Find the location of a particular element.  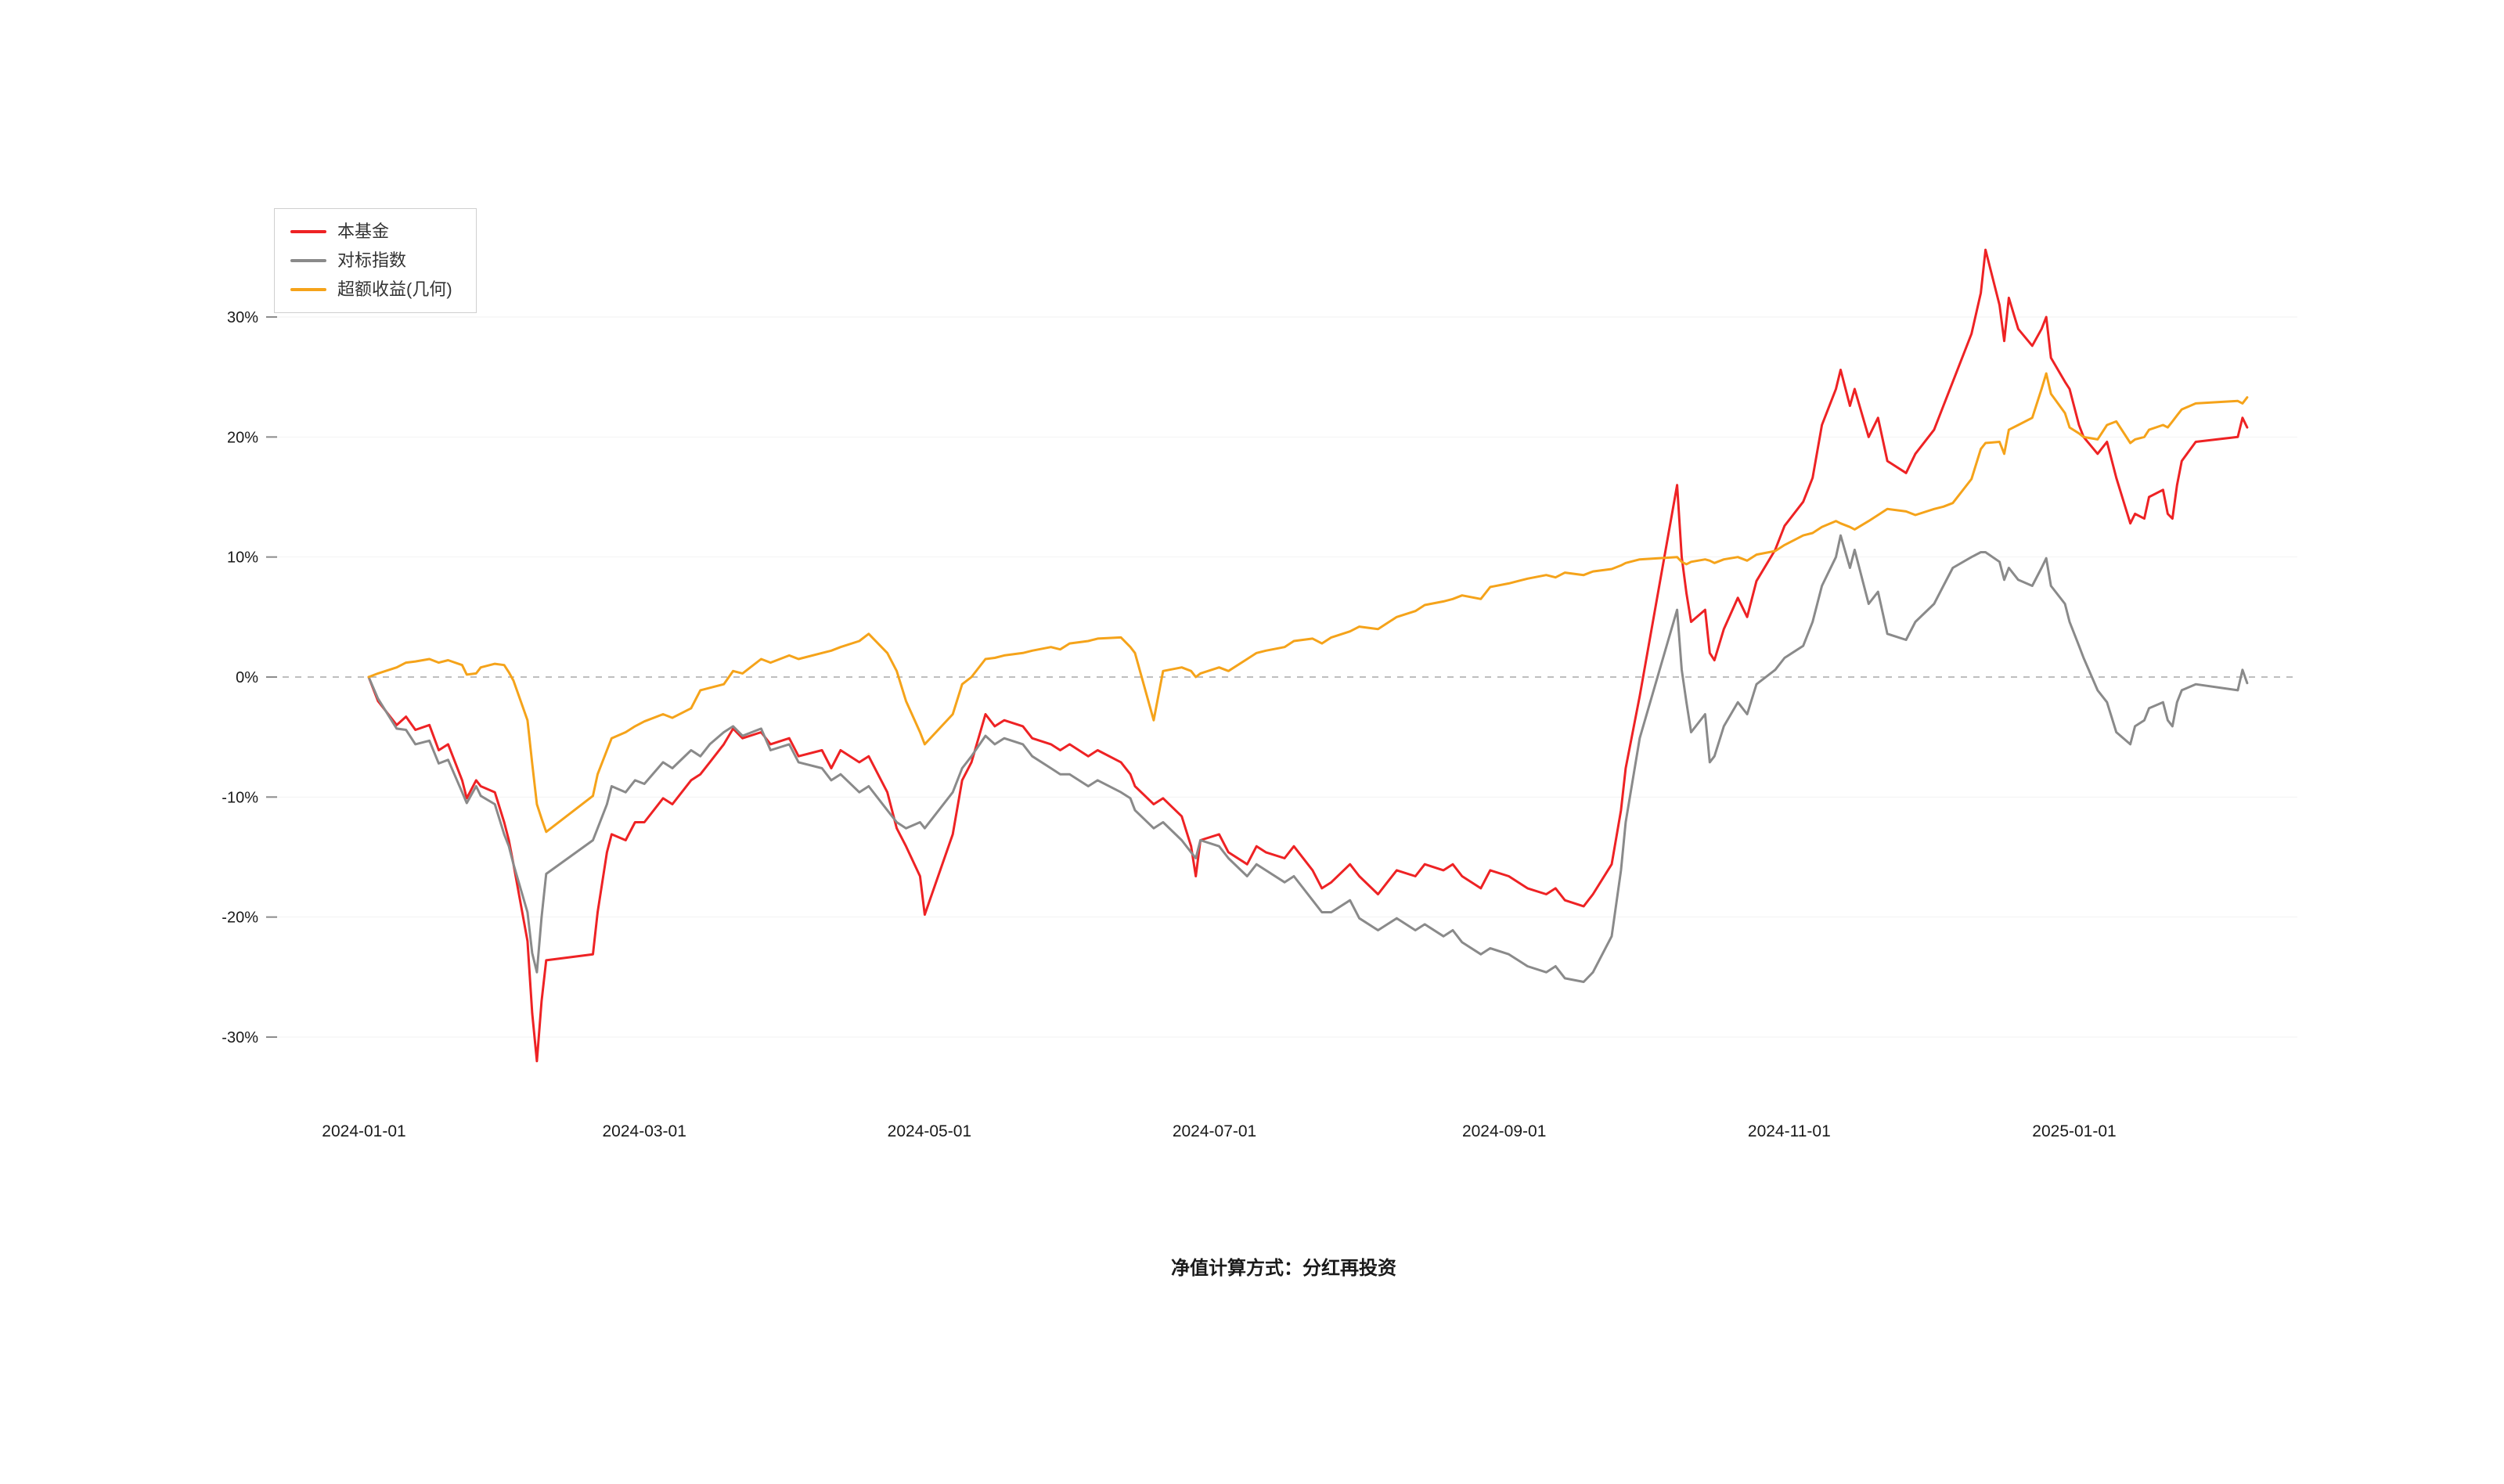

y-tick-label: -20% is located at coordinates (240, 918).